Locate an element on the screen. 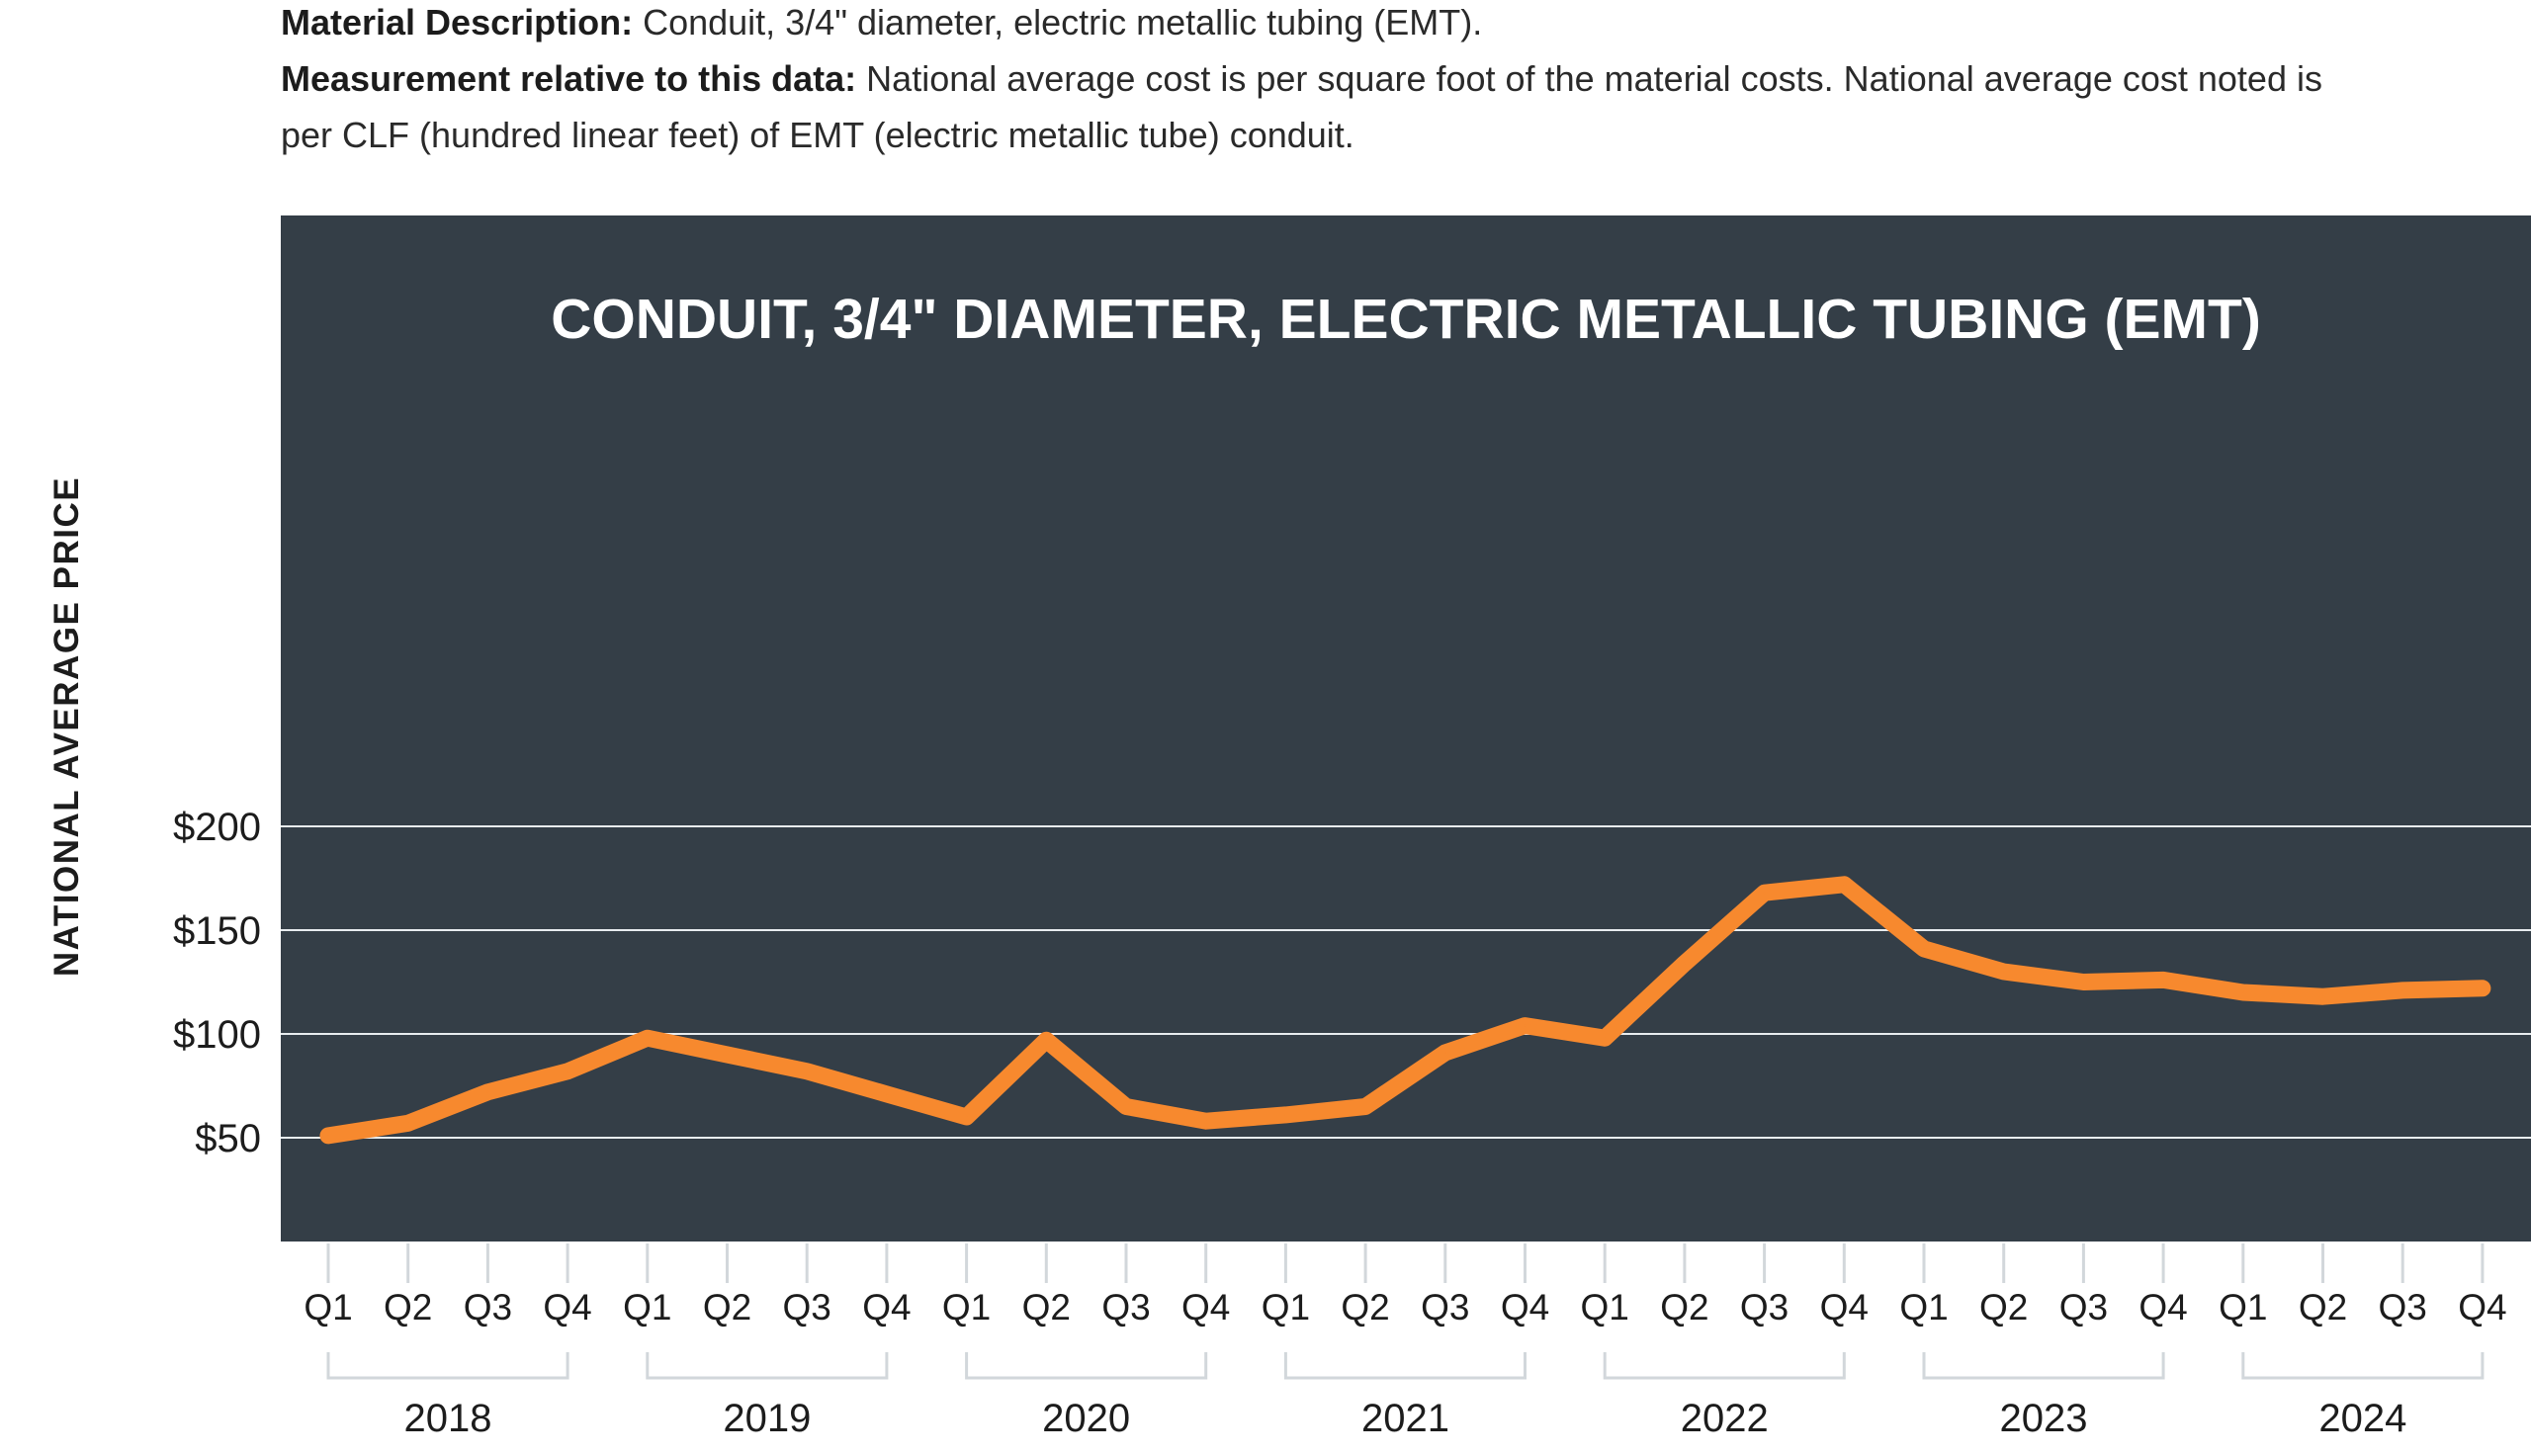 The width and height of the screenshot is (2531, 1456). year-groups: 2018 2019 2020 2021 2022 2023 2024 is located at coordinates (1405, 1396).